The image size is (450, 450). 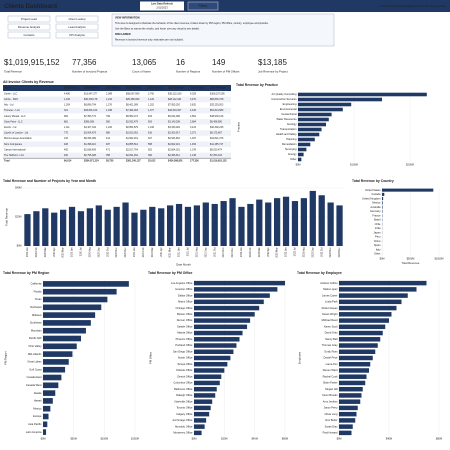 I want to click on table-cell: $2,922,479, so click(x=132, y=121).